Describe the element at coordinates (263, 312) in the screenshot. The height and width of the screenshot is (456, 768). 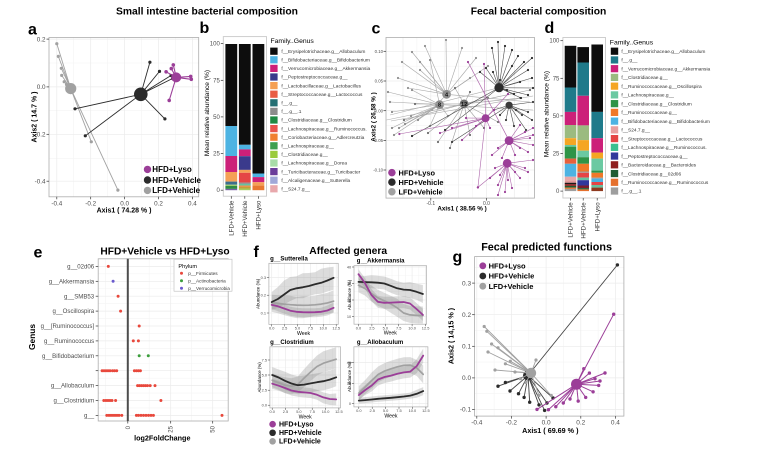
I see `svg-text: 0.1` at that location.